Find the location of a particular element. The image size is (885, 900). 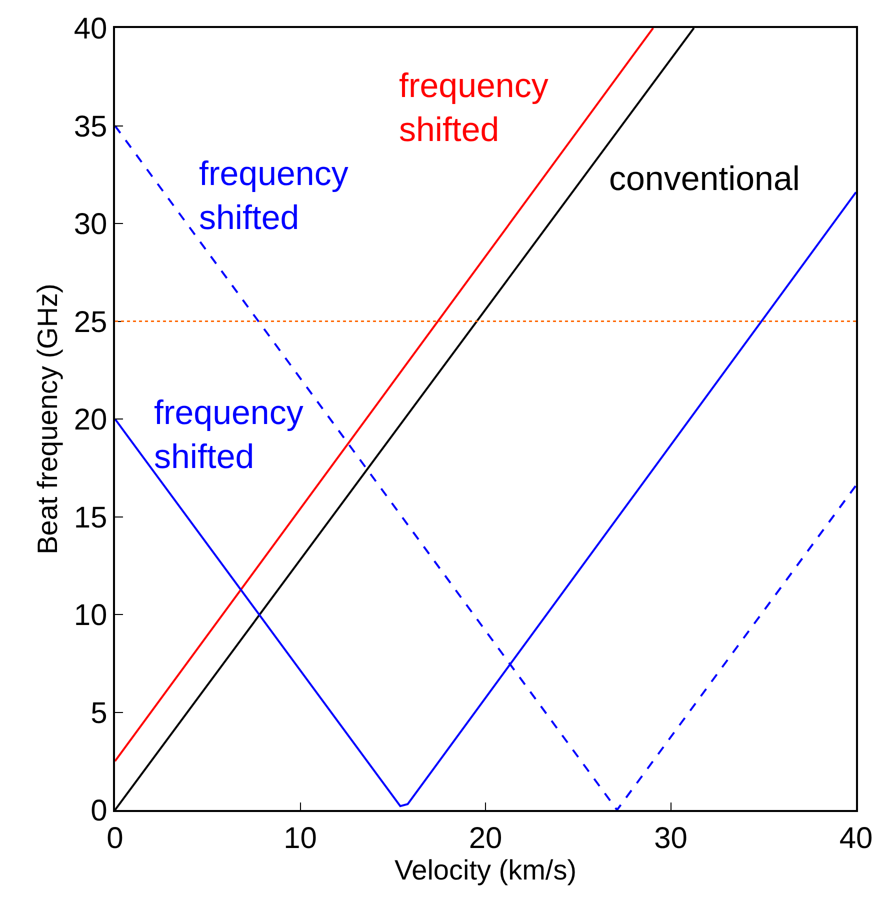

y-tick-label: 0 is located at coordinates (99, 811).